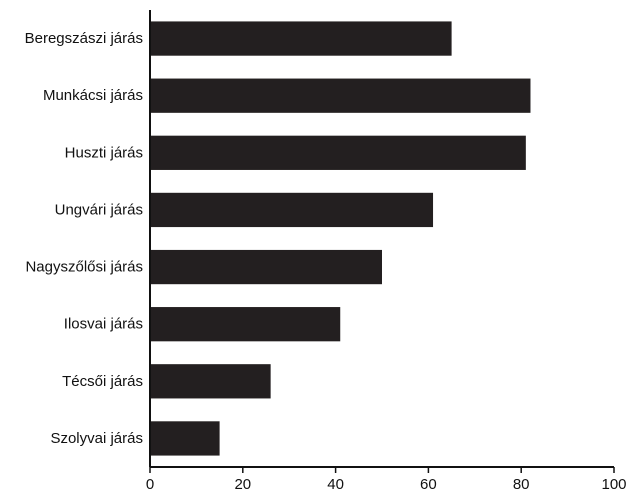 Image resolution: width=631 pixels, height=496 pixels. What do you see at coordinates (335, 484) in the screenshot?
I see `x-tick-label: 40` at bounding box center [335, 484].